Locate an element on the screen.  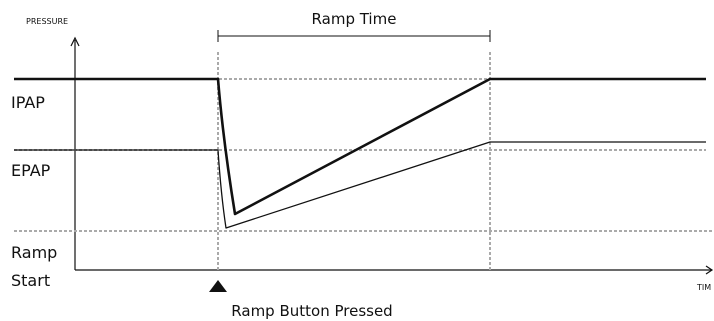
ramp-button-marker-icon is located at coordinates (218, 286).